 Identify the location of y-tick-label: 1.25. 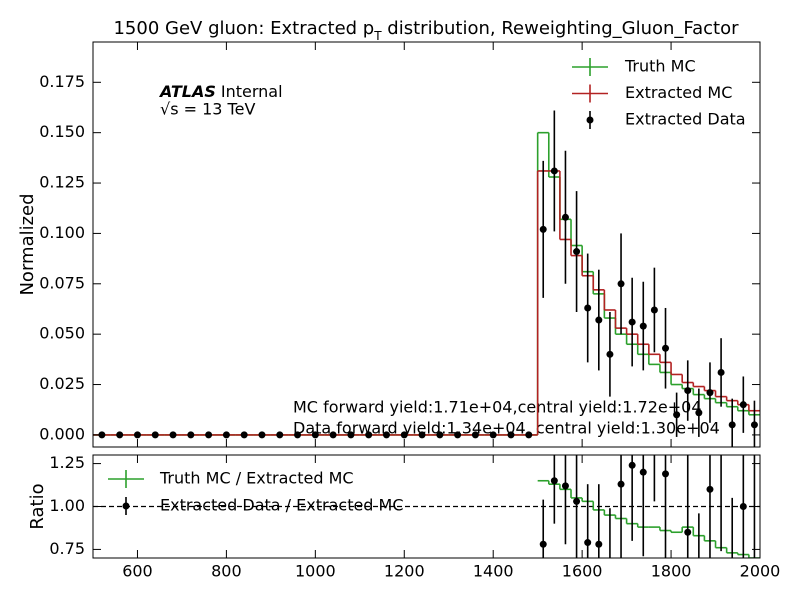
(67, 462).